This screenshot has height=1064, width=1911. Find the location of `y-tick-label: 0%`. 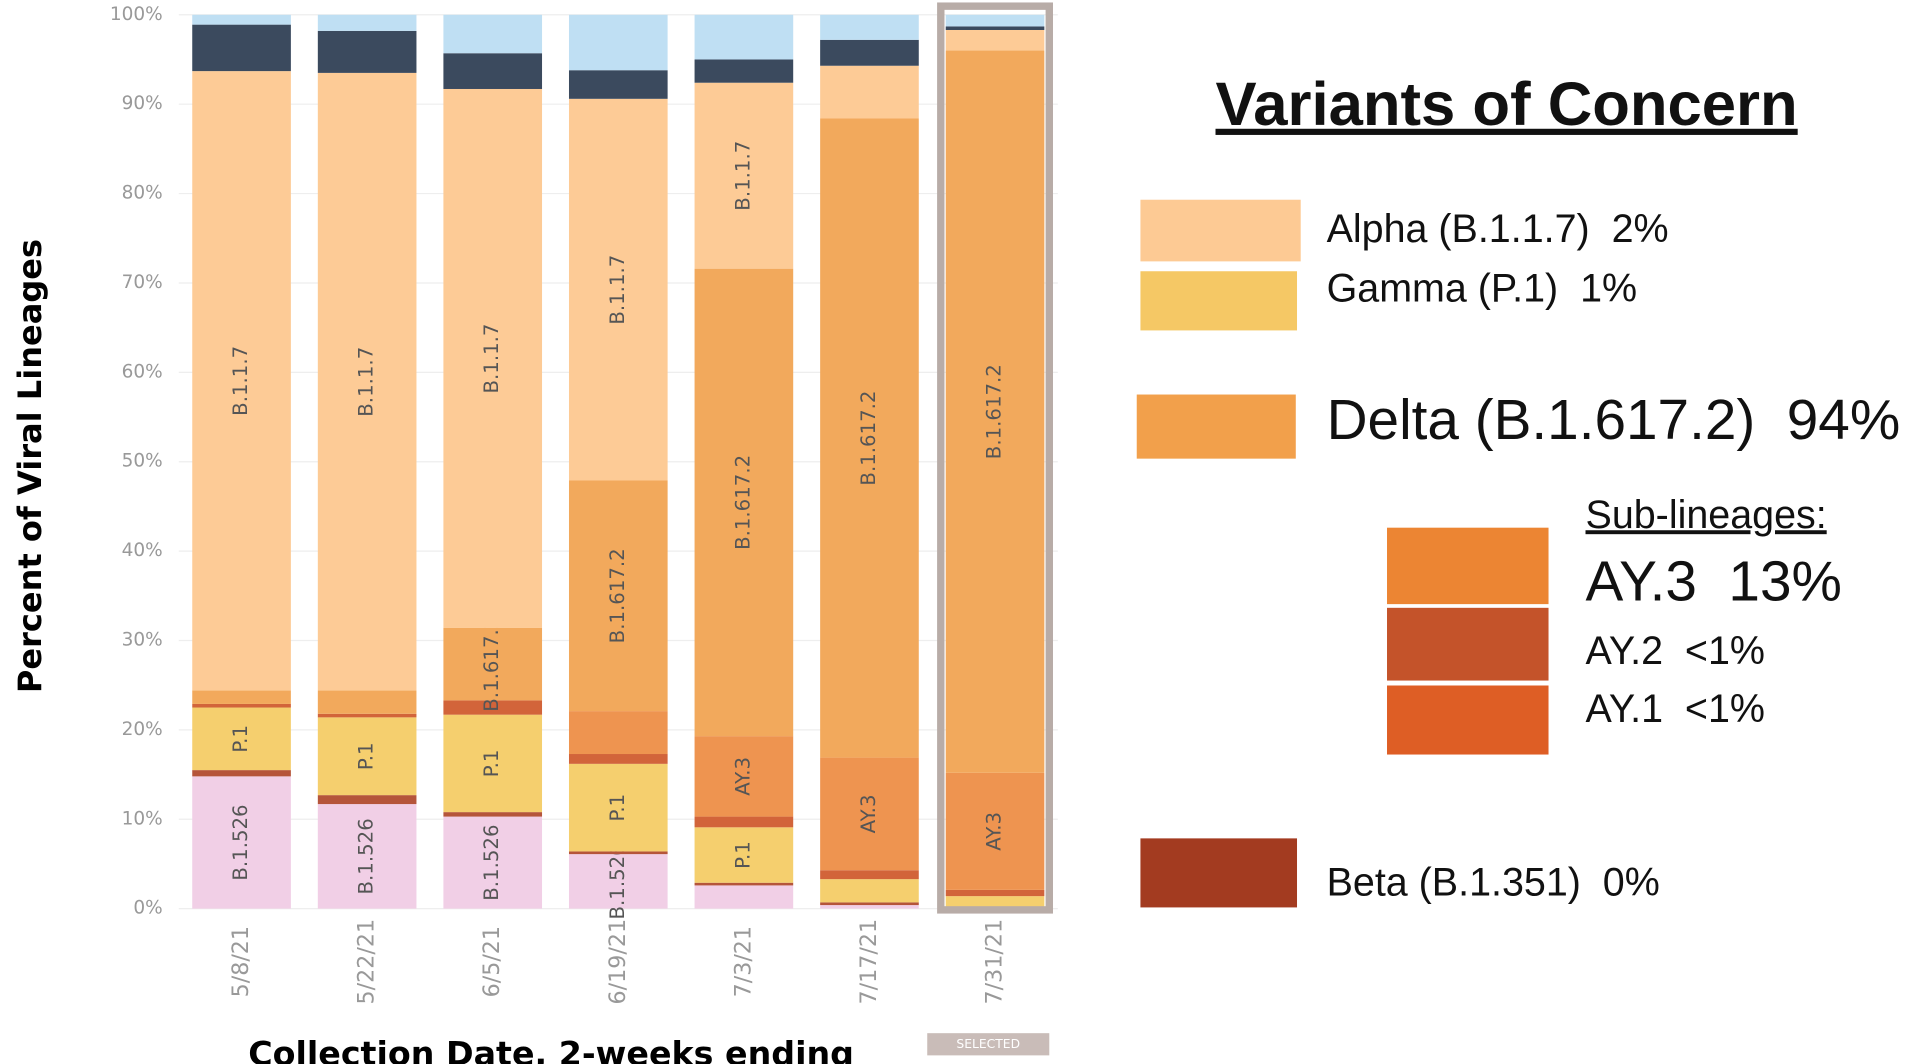

y-tick-label: 0% is located at coordinates (147, 908).